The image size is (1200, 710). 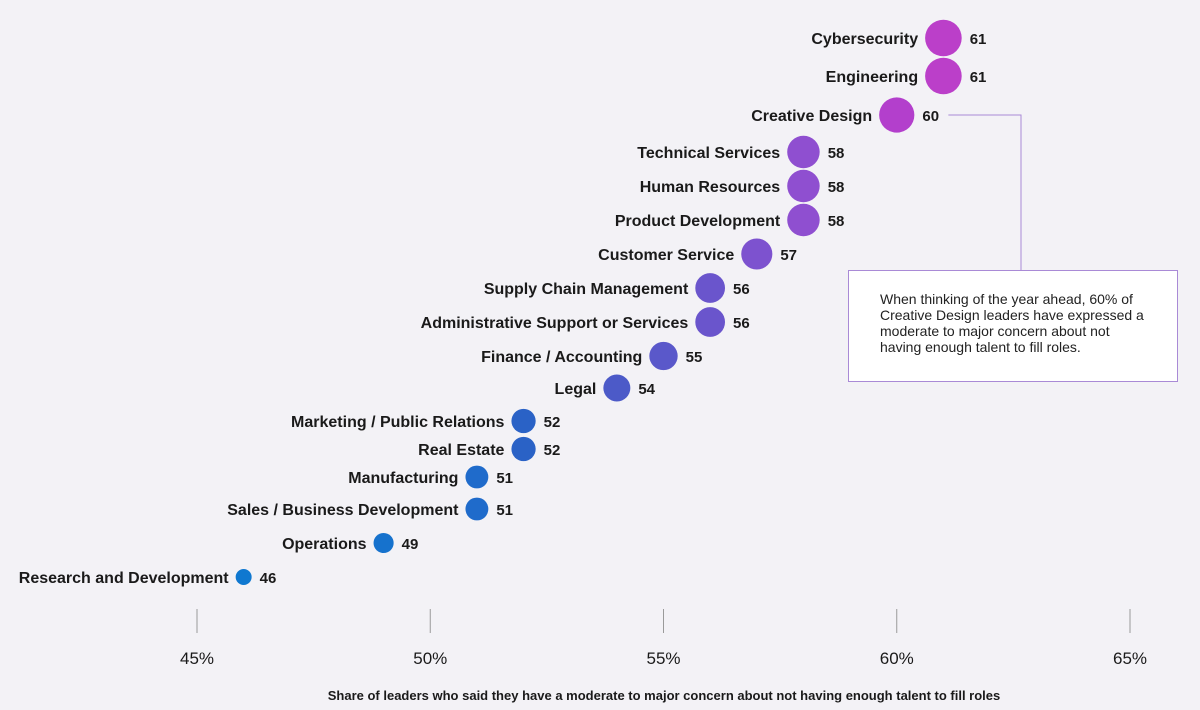 What do you see at coordinates (864, 39) in the screenshot?
I see `category-label: Cybersecurity` at bounding box center [864, 39].